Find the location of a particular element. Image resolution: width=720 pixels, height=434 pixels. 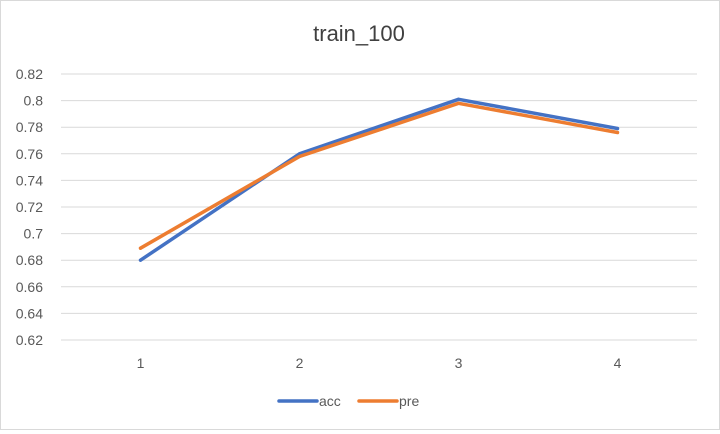

y-tick-label: 0.68 is located at coordinates (29, 260).